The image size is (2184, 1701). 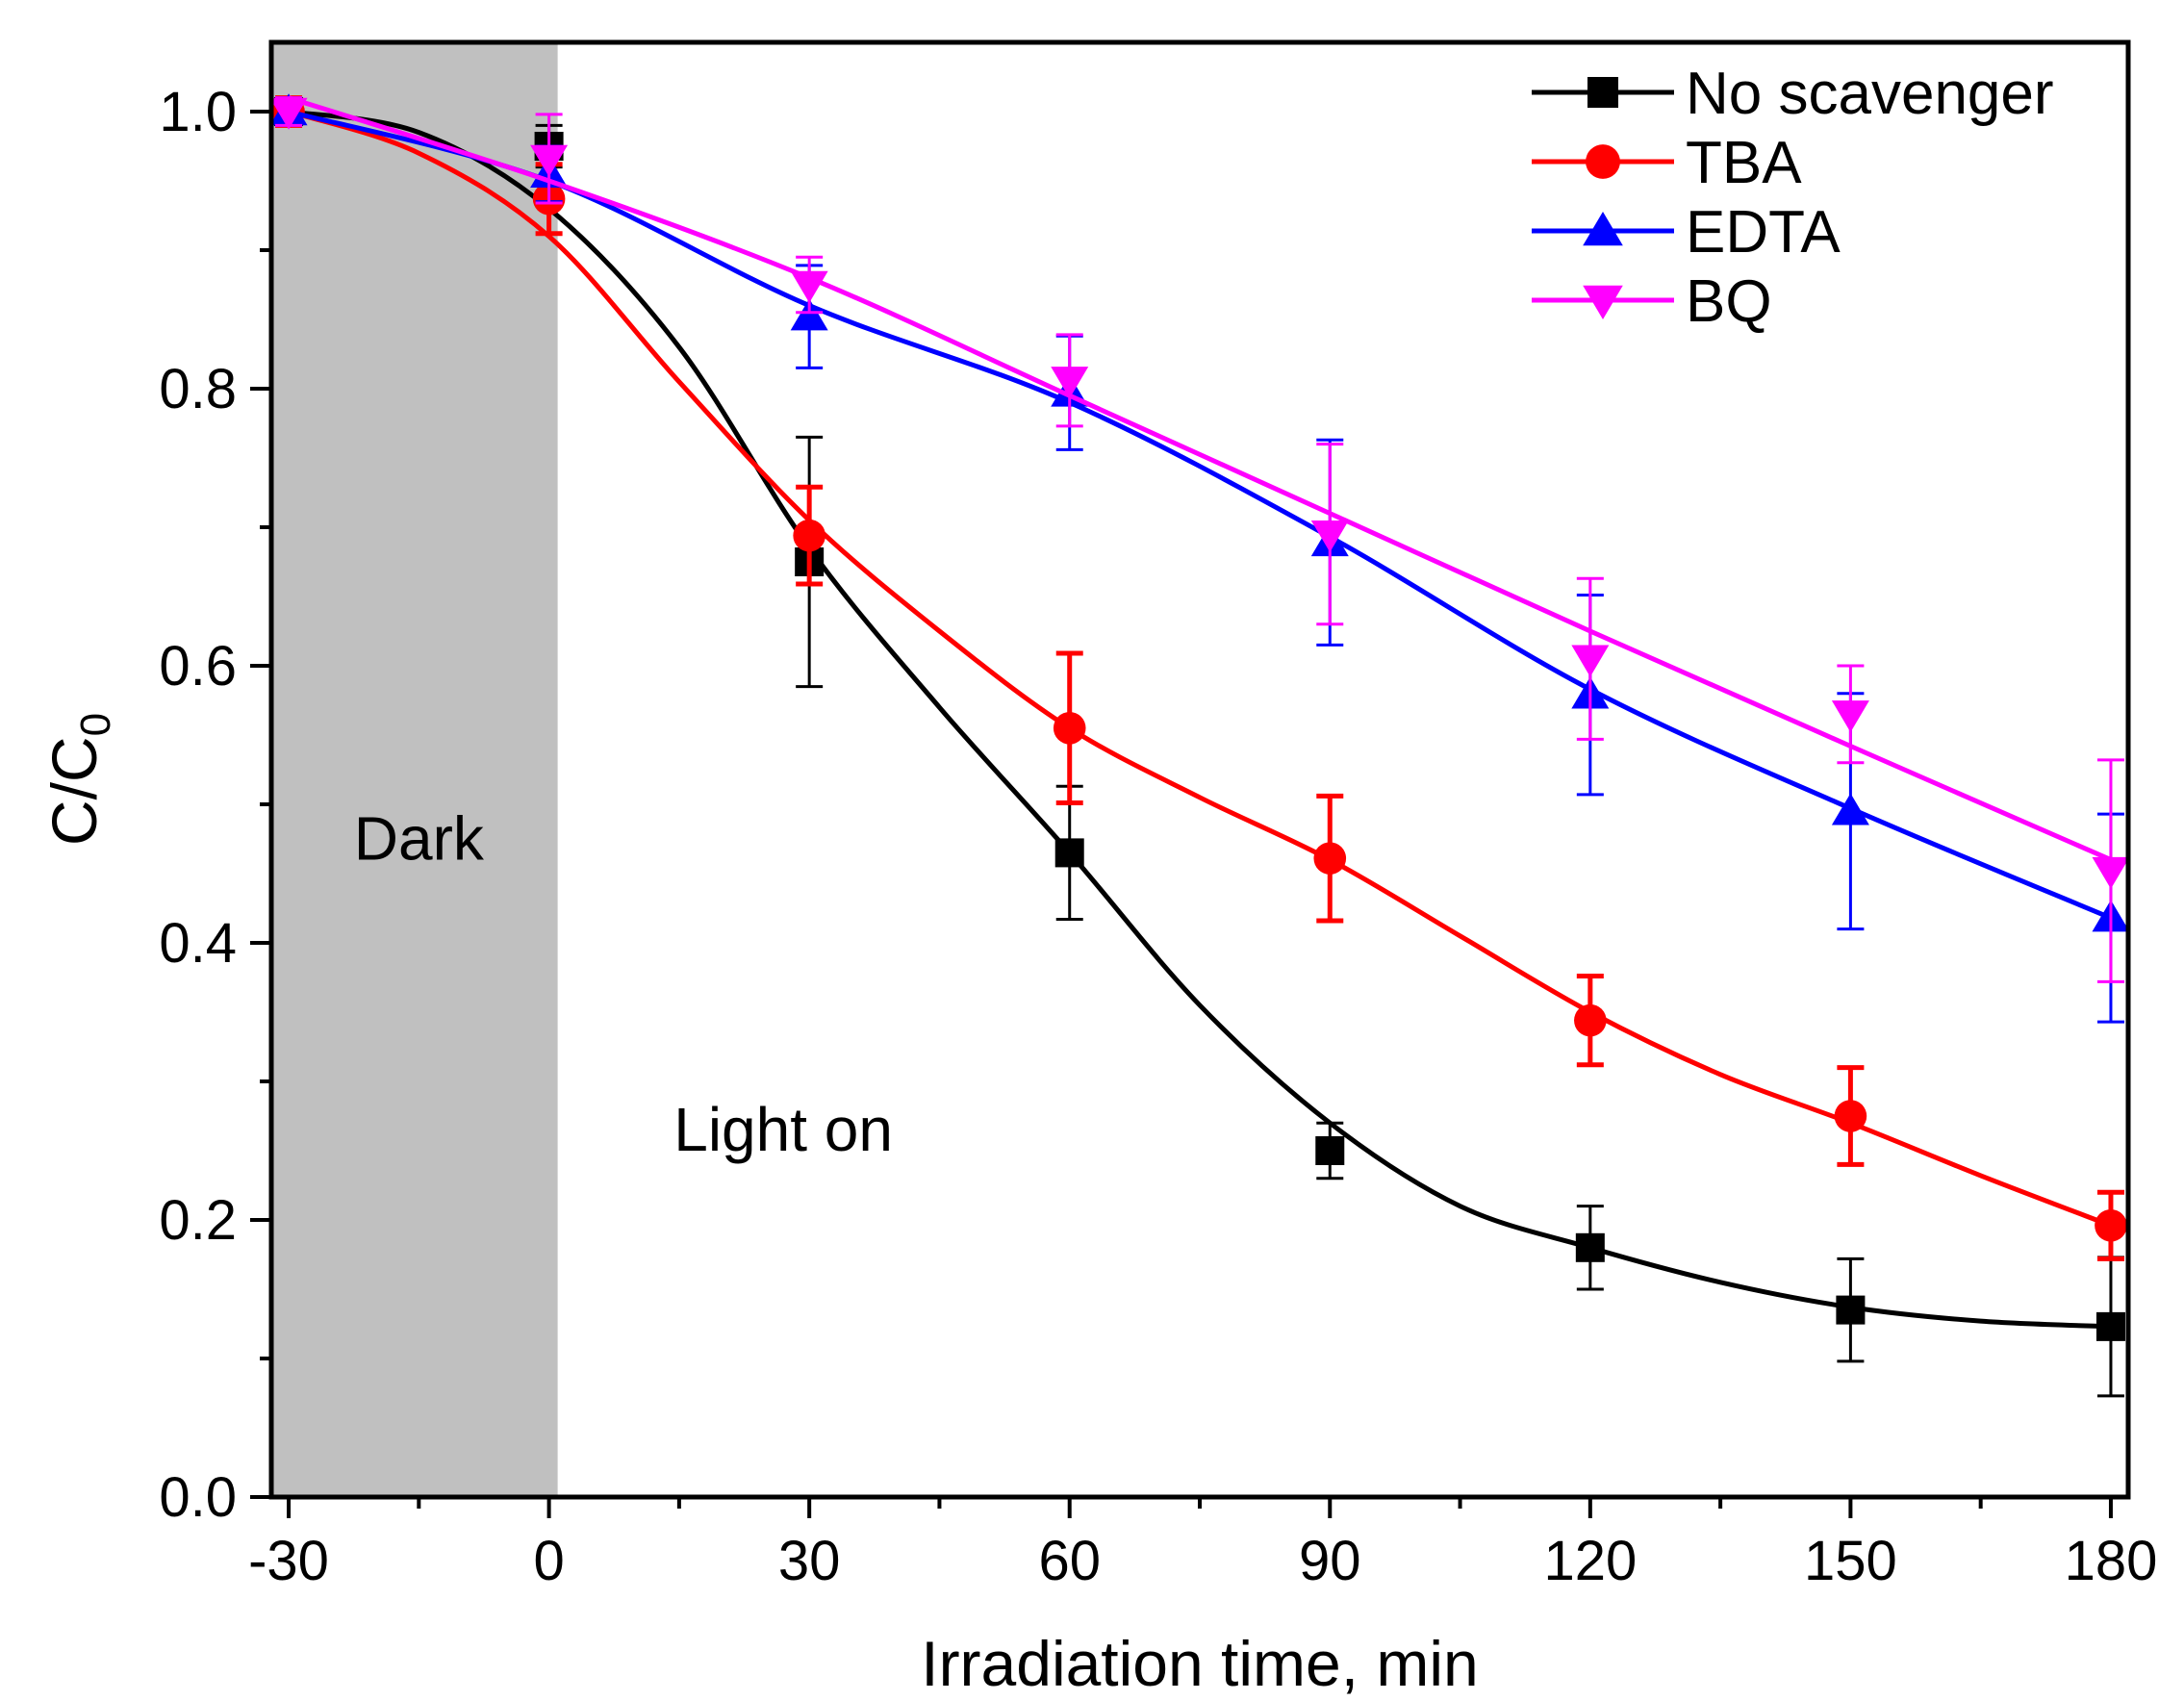 I want to click on legend-label: EDTA, so click(x=1764, y=233).